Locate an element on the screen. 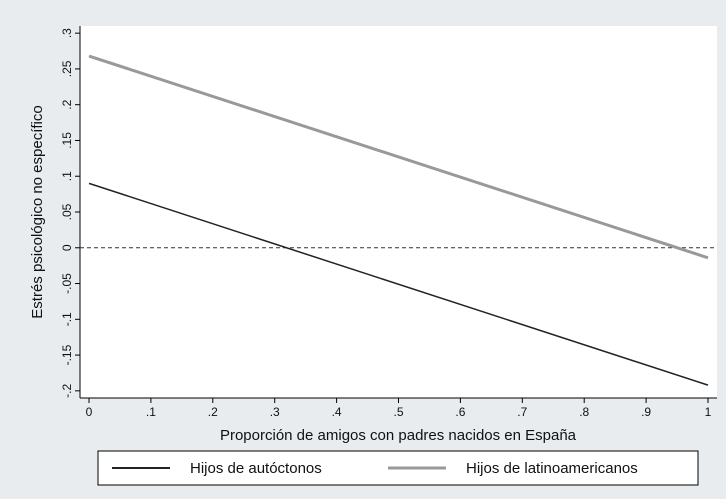  y-tick-label: .2 is located at coordinates (67, 104).